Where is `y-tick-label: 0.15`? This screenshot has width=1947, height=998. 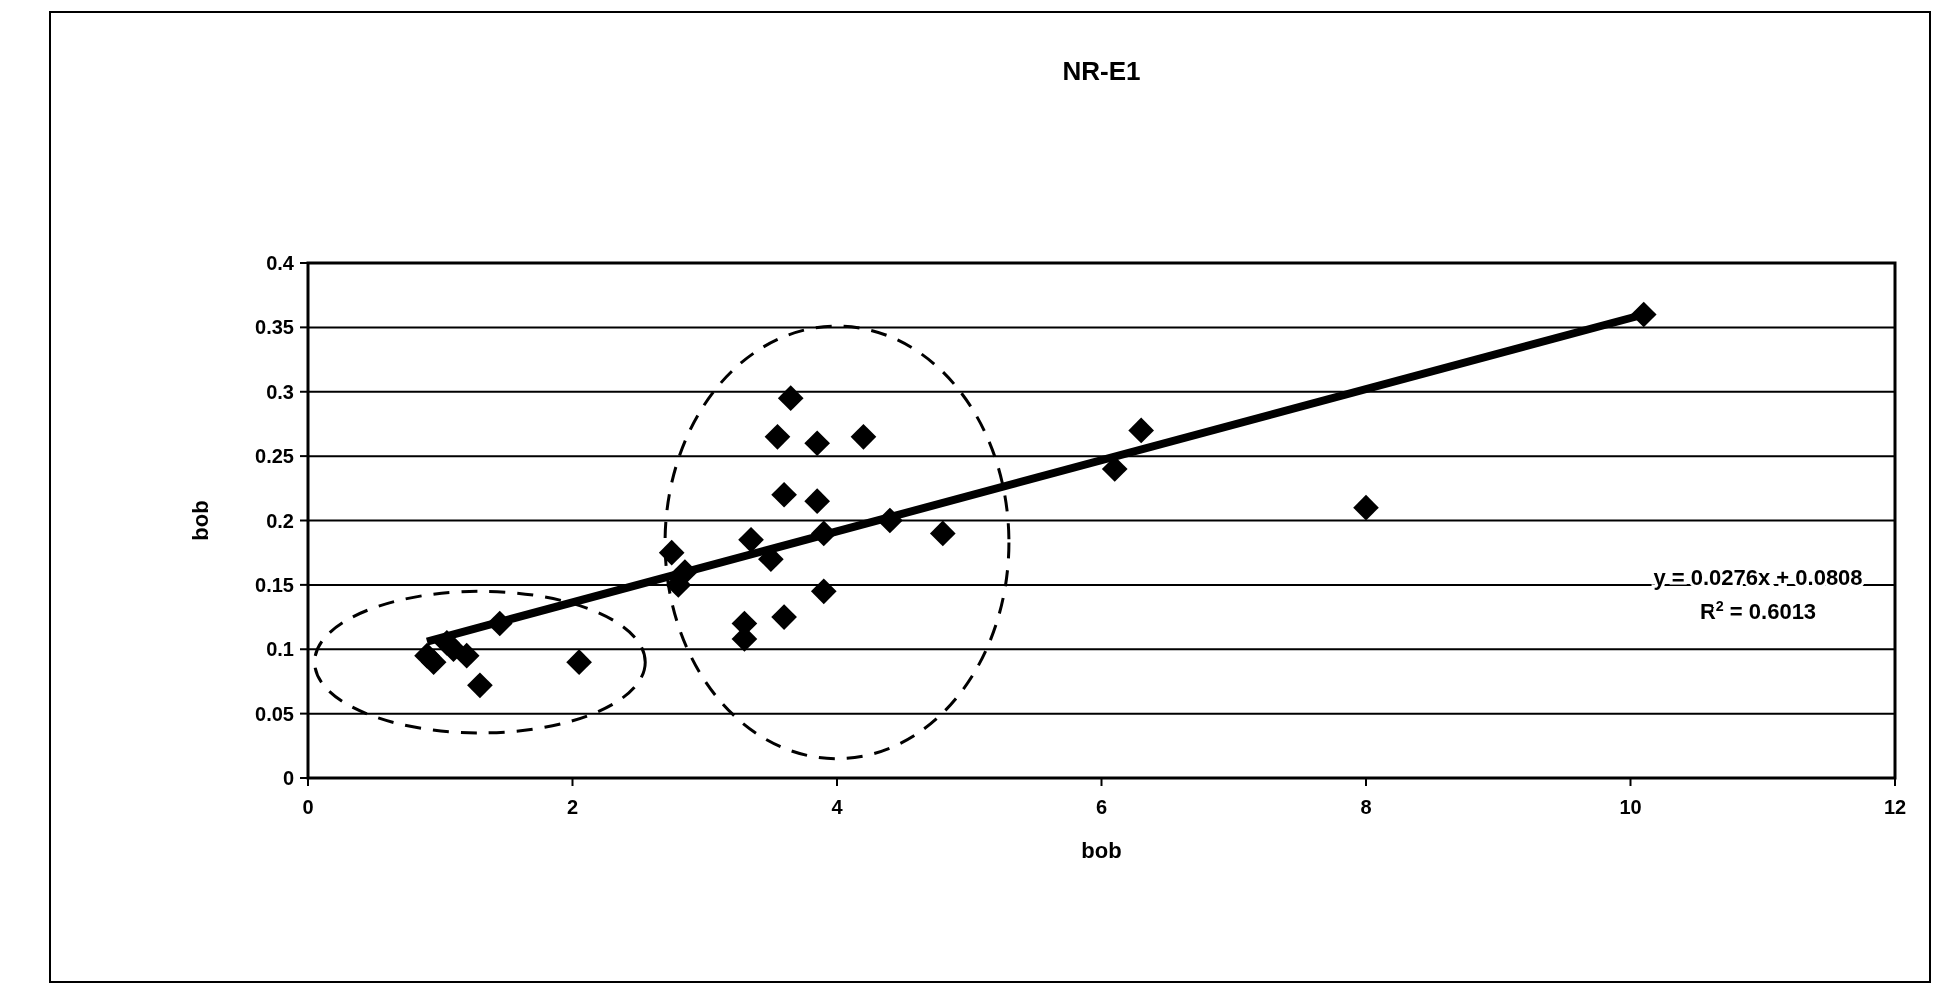
y-tick-label: 0.15 is located at coordinates (274, 584).